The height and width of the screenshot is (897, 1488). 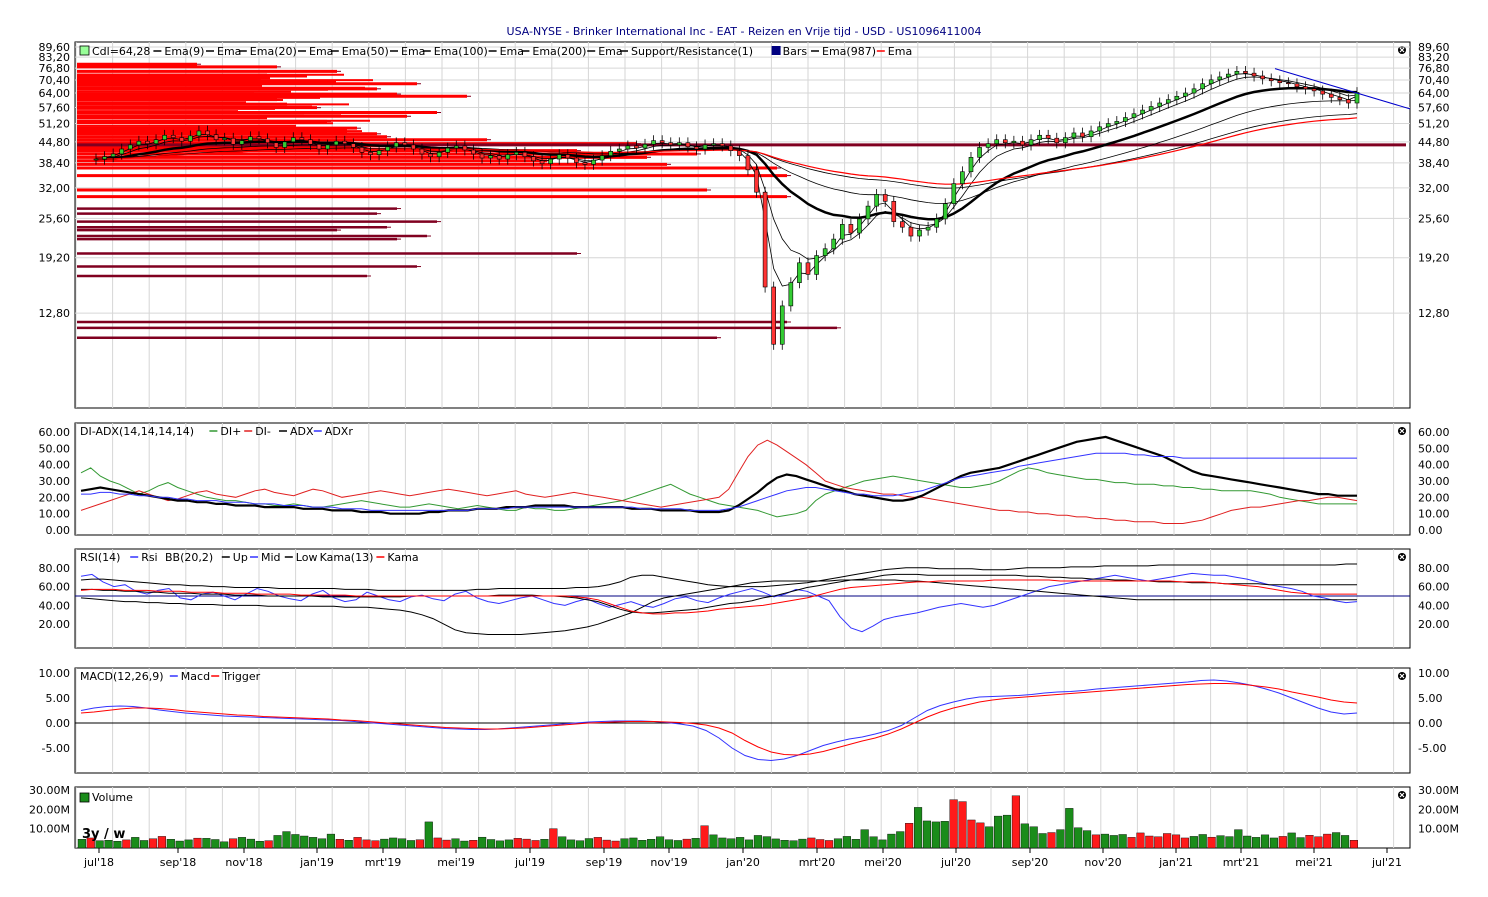 I want to click on adx-axis-label-left: 50.00, so click(x=55, y=448).